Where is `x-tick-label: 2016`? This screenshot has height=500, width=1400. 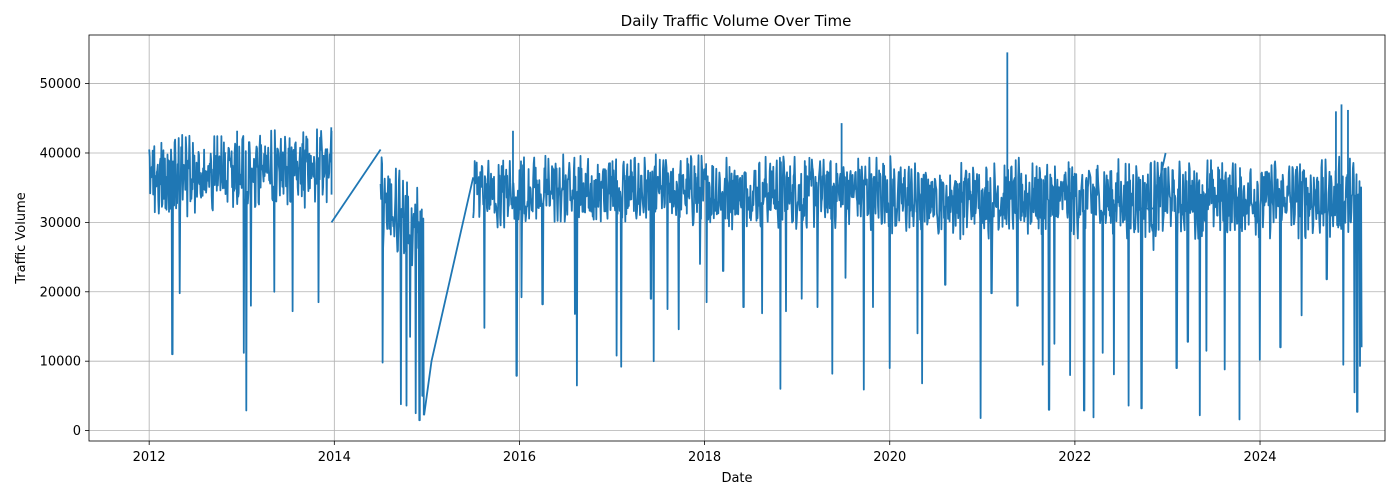
x-tick-label: 2016 is located at coordinates (519, 457).